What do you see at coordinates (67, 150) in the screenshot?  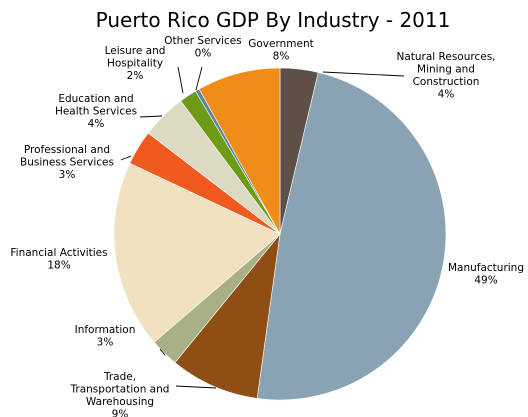 I see `slice-name: Professional and` at bounding box center [67, 150].